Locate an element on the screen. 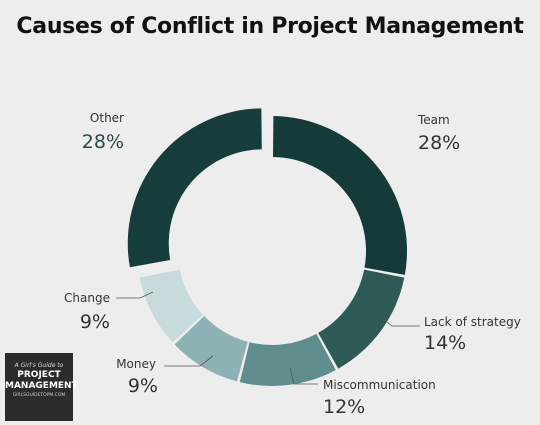  chart-title: Causes of Conflict in Project Management is located at coordinates (270, 26).